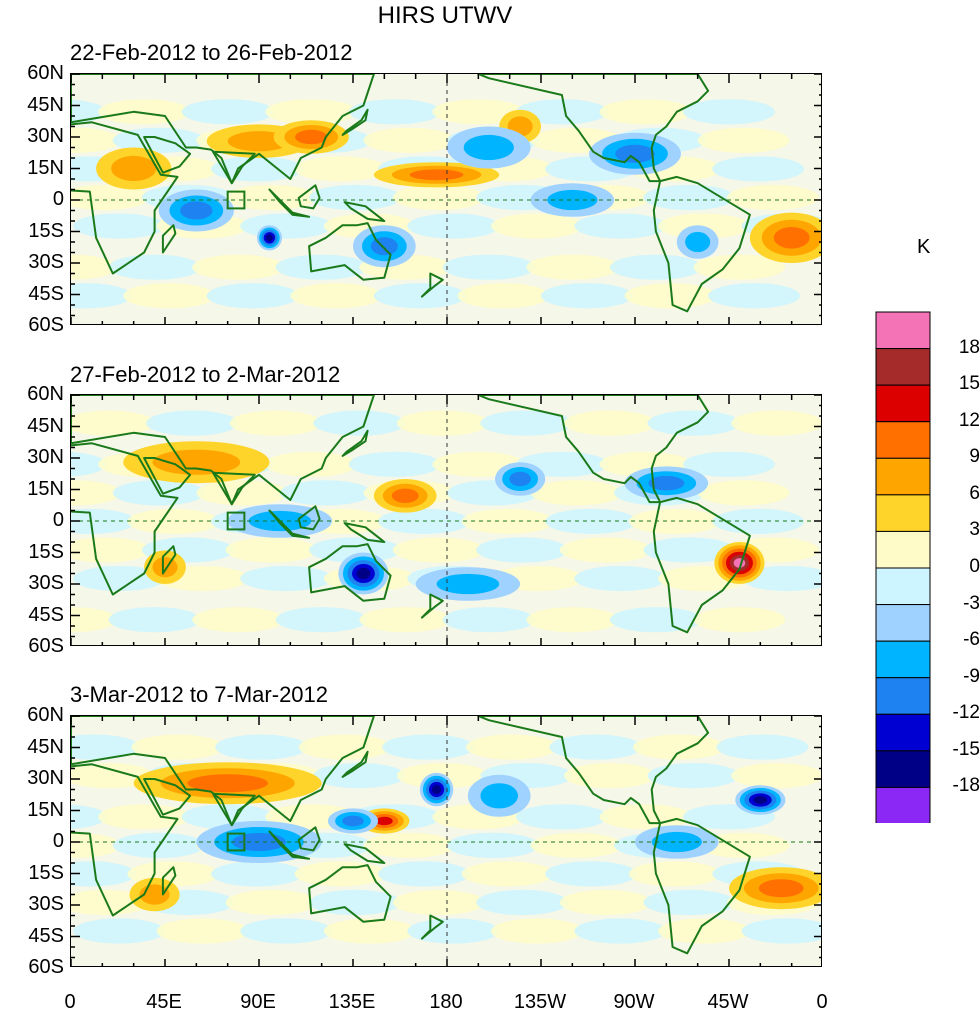 This screenshot has height=1014, width=980. What do you see at coordinates (971, 676) in the screenshot?
I see `colorbar-level-label: -9` at bounding box center [971, 676].